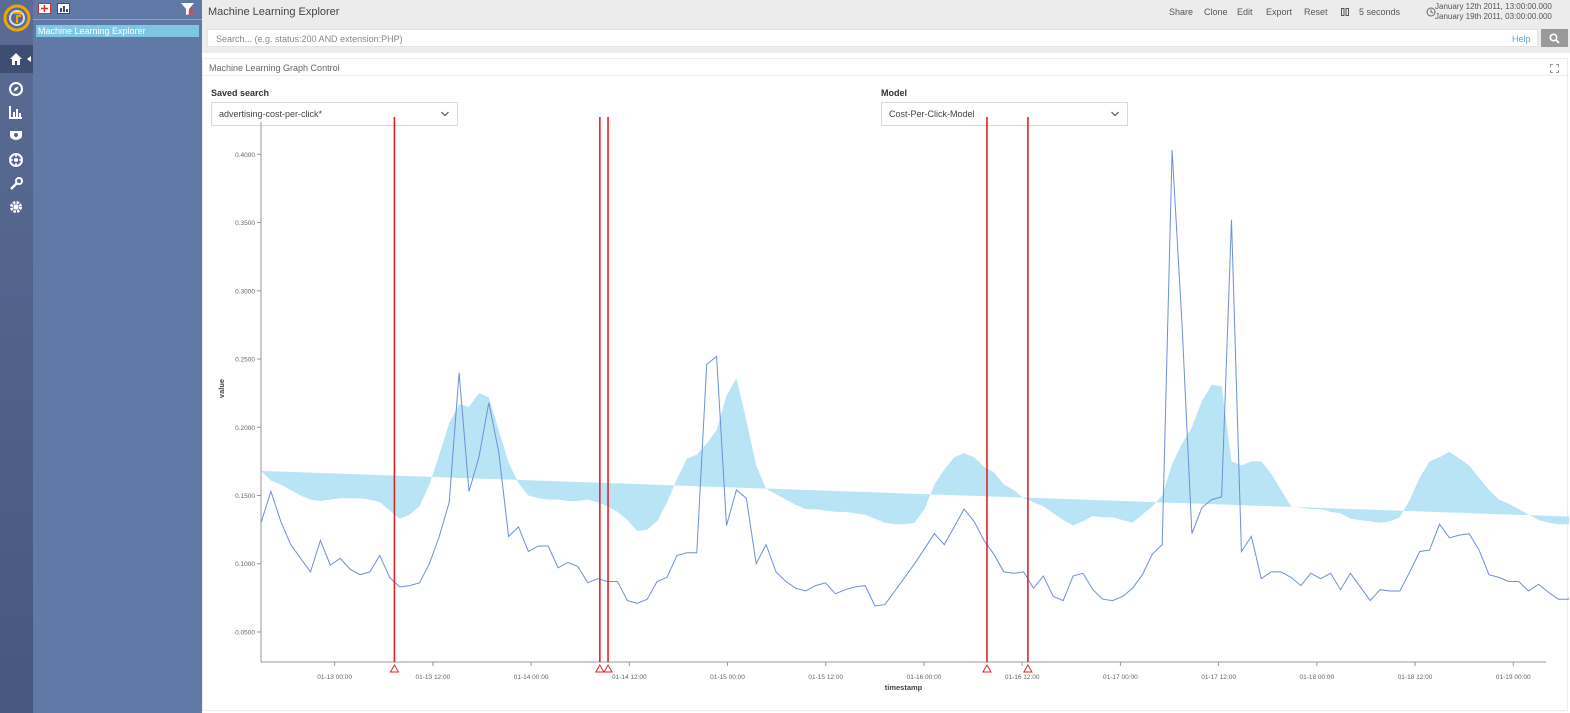 The image size is (1570, 713). What do you see at coordinates (1316, 12) in the screenshot?
I see `reset-button: Reset` at bounding box center [1316, 12].